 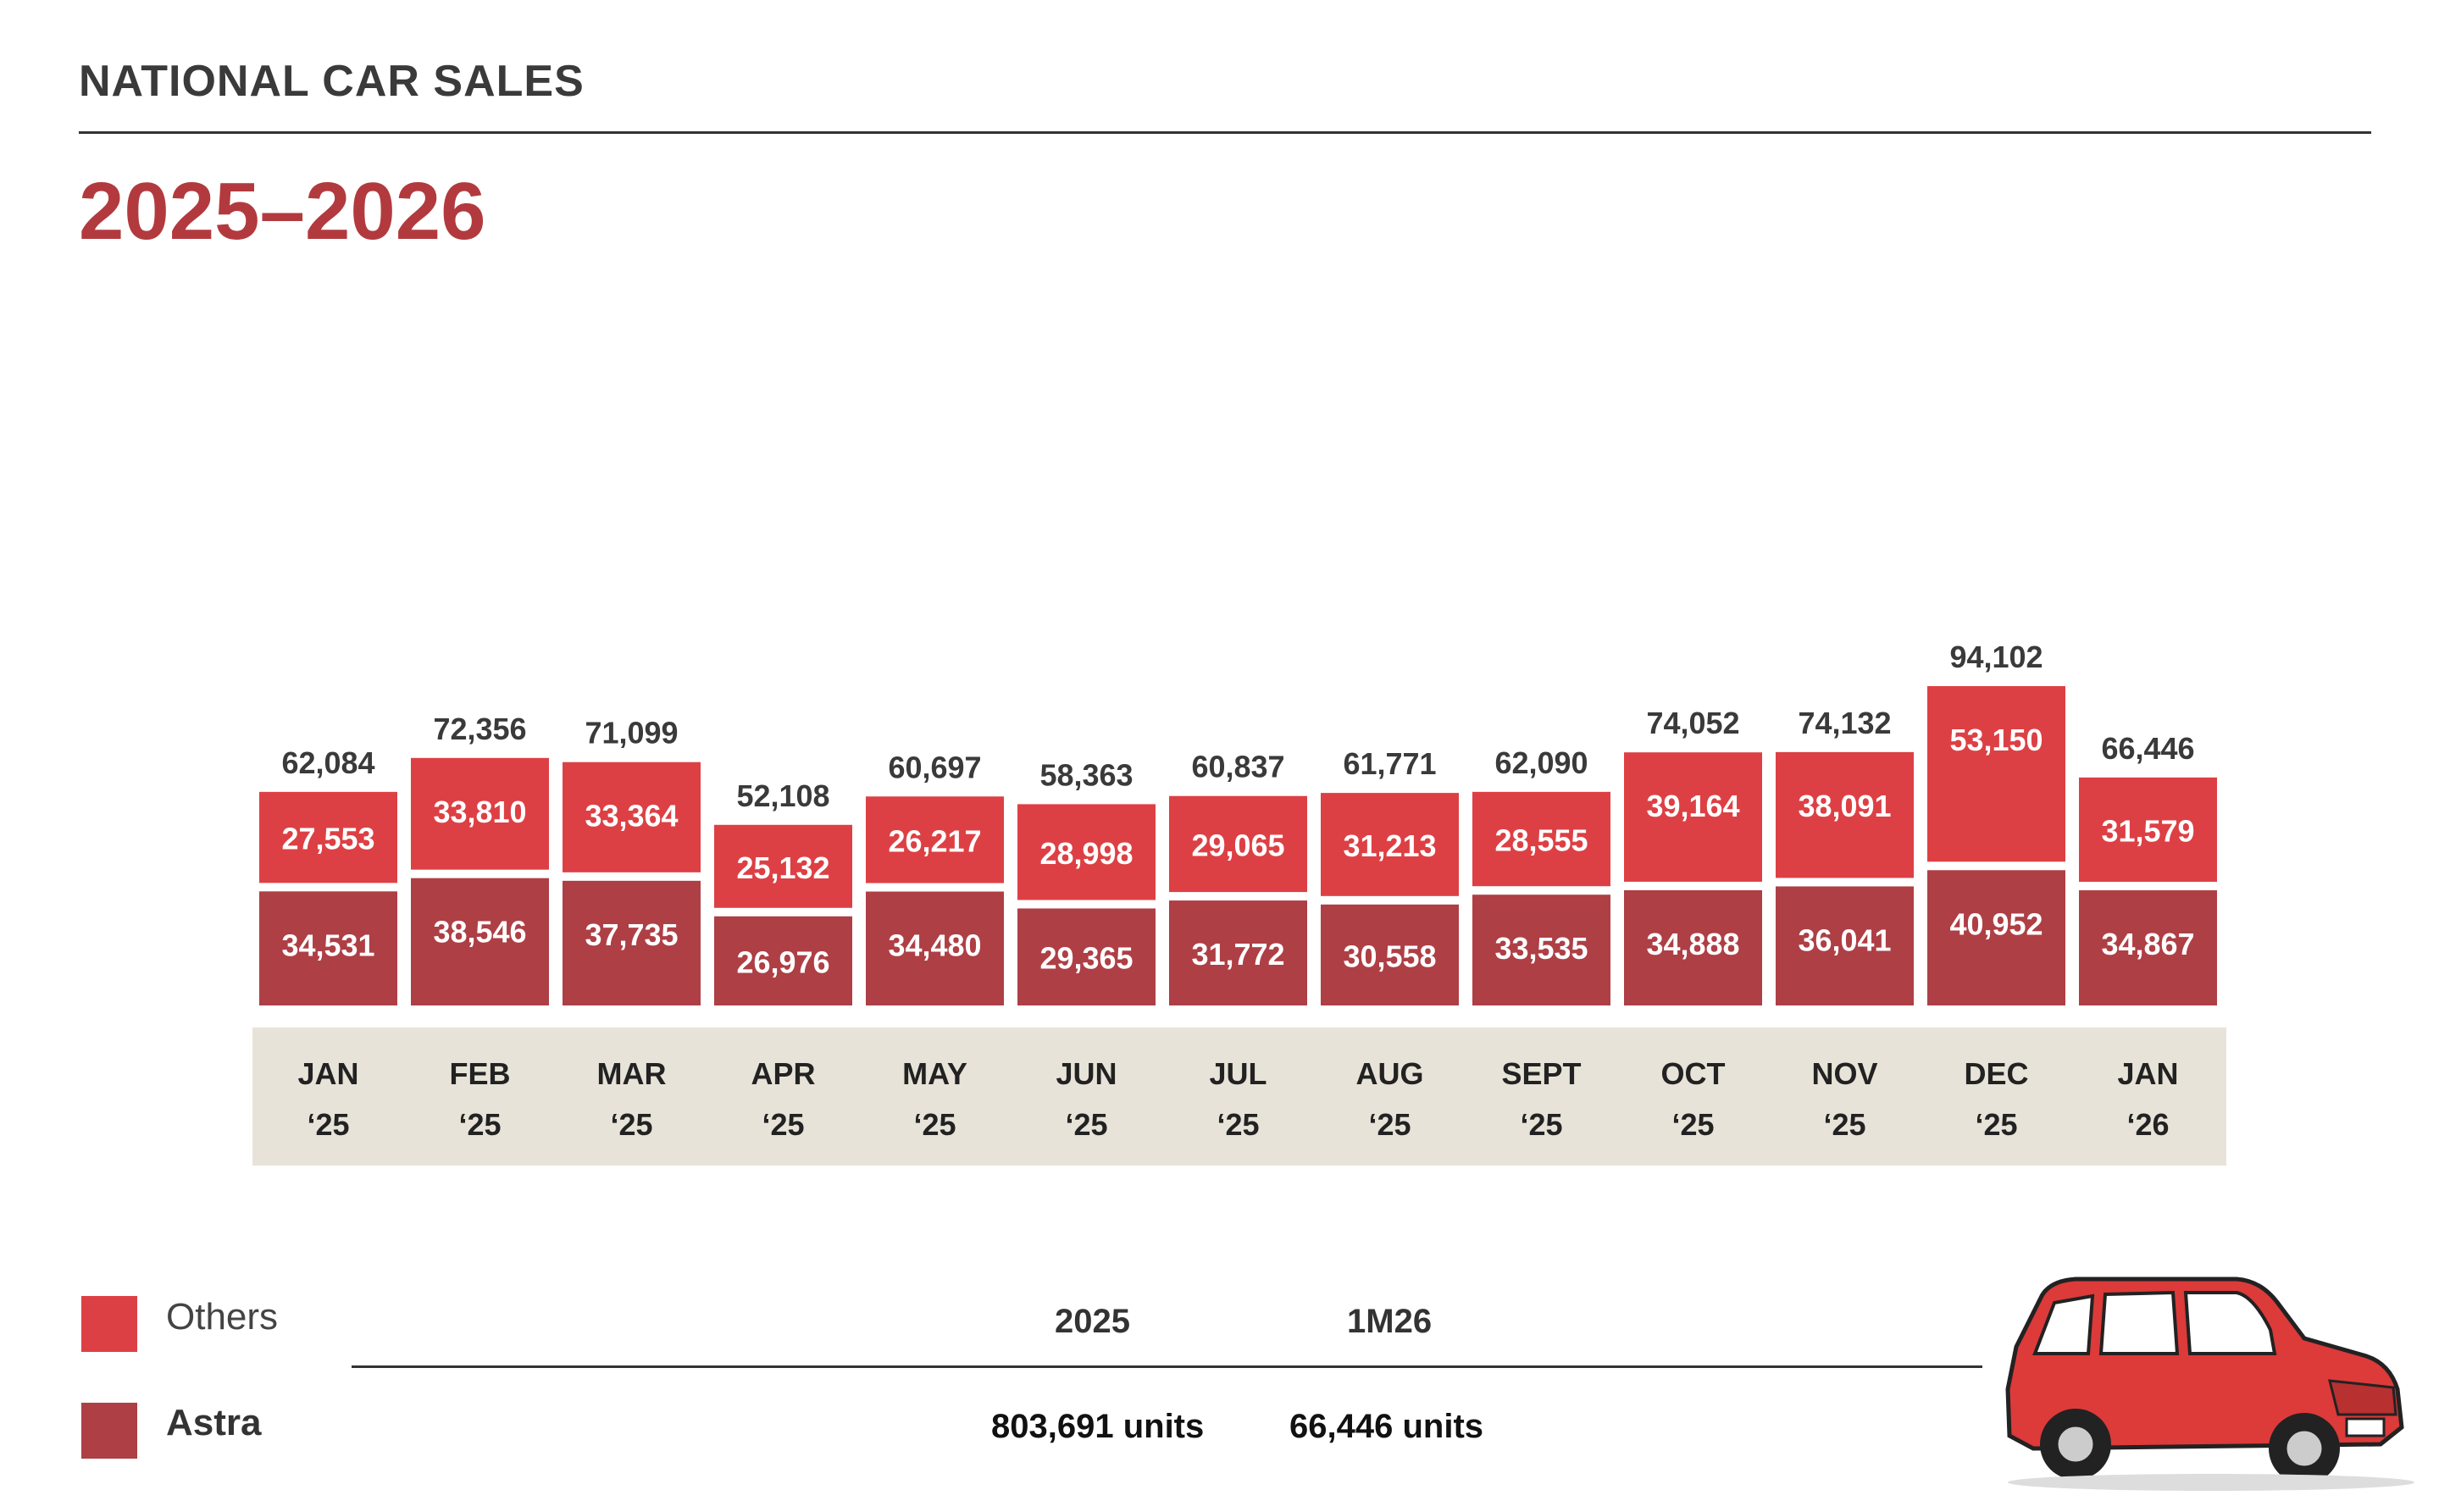 What do you see at coordinates (327, 762) in the screenshot?
I see `data-label-total: 62,084` at bounding box center [327, 762].